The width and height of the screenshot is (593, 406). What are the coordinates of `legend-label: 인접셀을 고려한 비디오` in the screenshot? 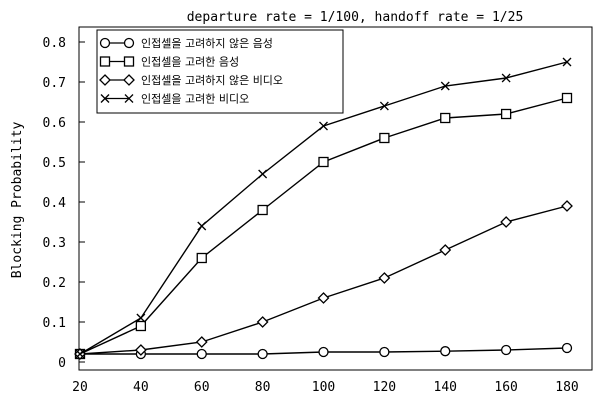 It's located at (195, 99).